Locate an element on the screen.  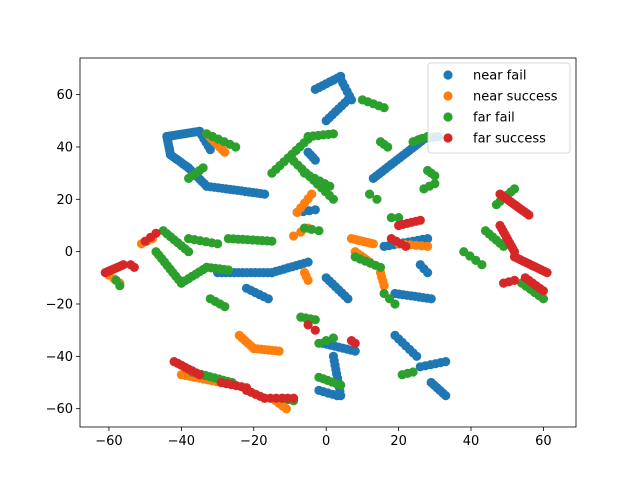
legend: near fail near success far fail far success is located at coordinates (499, 108).